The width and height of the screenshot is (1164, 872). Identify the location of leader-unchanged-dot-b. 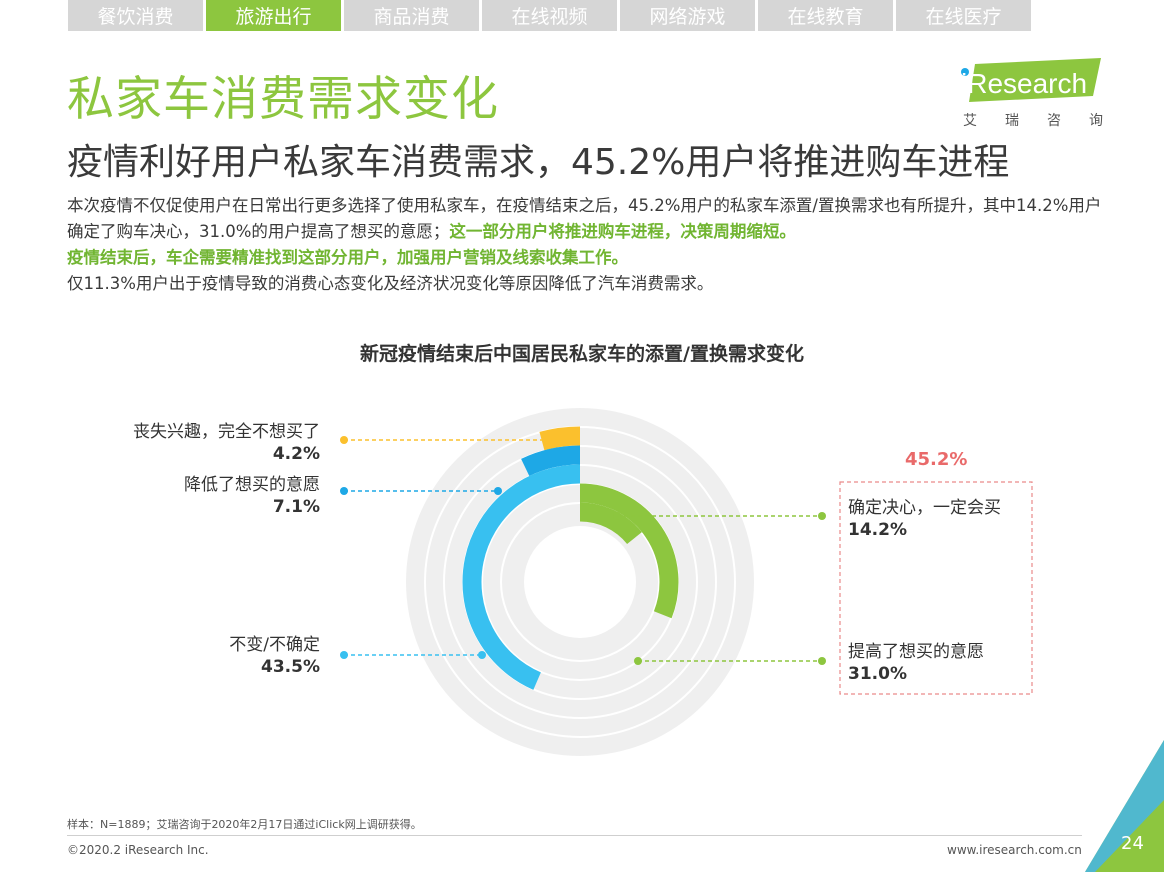
(482, 655).